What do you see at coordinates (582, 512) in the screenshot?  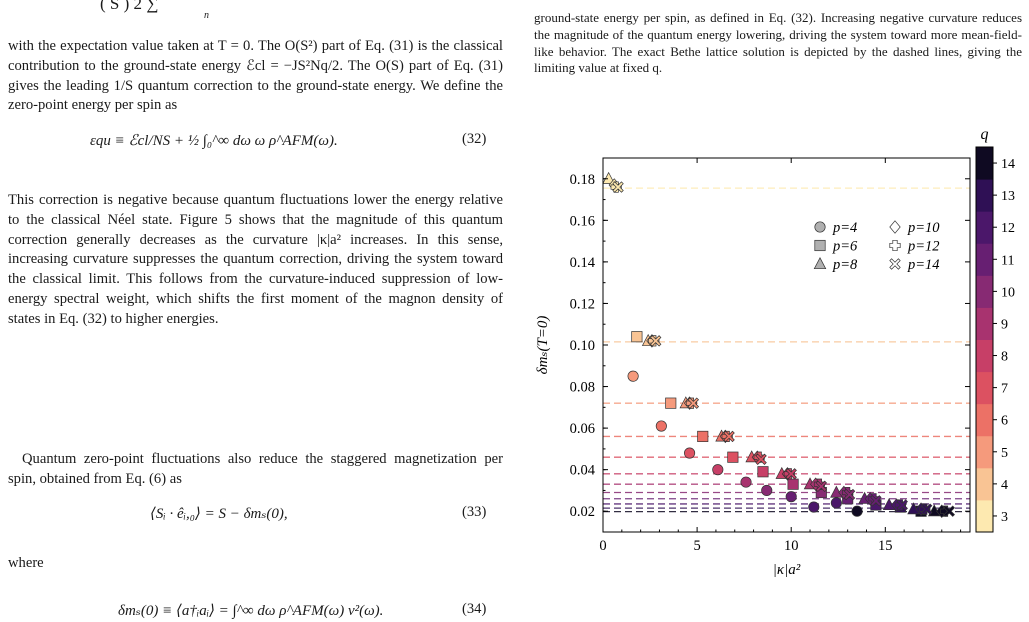 I see `y-tick-label: 0.02` at bounding box center [582, 512].